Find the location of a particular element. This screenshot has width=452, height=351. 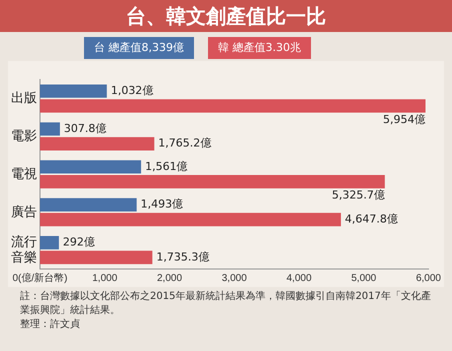

y-tick-label: 電影 is located at coordinates (24, 135).